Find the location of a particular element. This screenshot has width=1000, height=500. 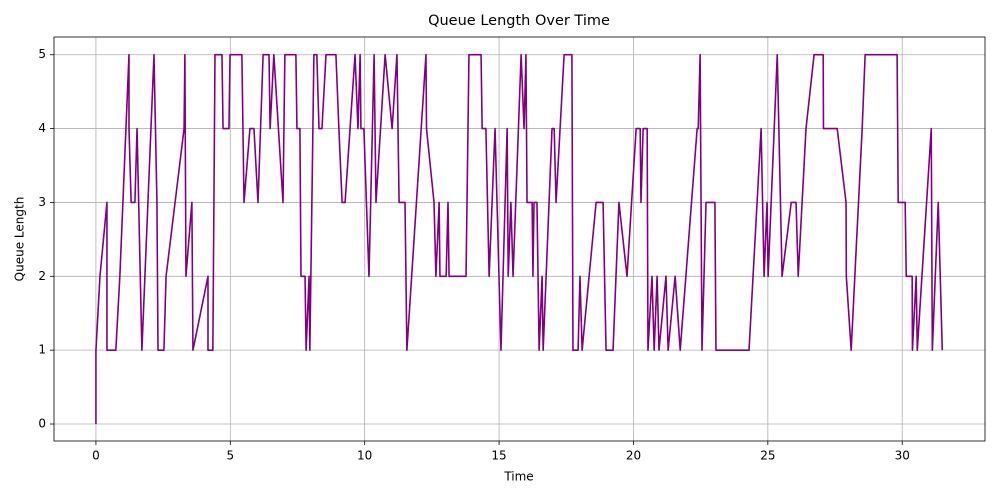

x-tick-label: 20 is located at coordinates (633, 456).